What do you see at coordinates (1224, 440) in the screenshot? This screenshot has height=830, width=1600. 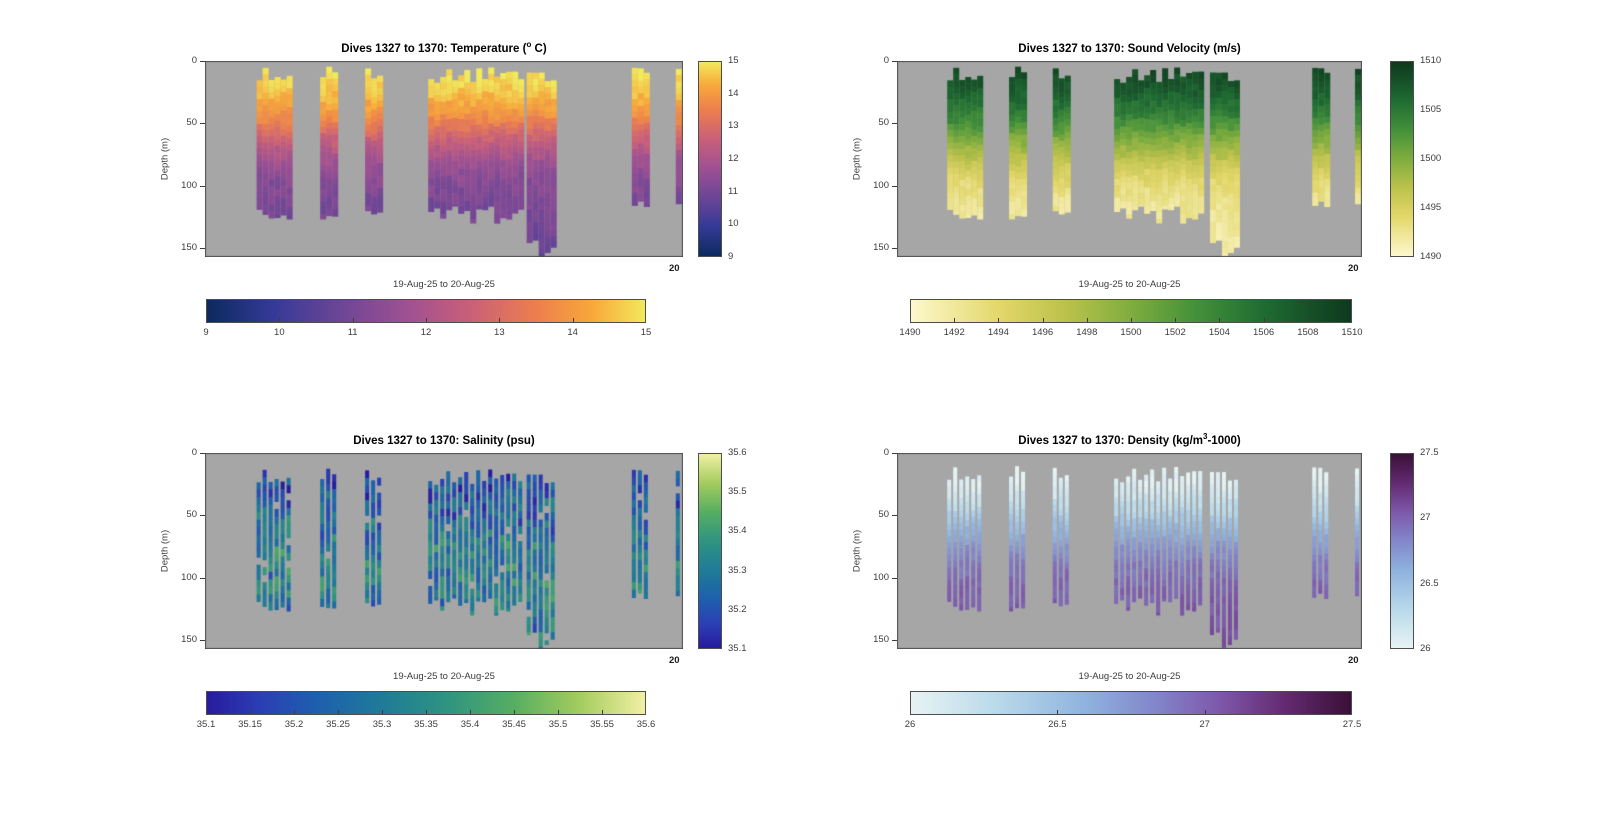 I see `title-text-end: -1000)` at bounding box center [1224, 440].